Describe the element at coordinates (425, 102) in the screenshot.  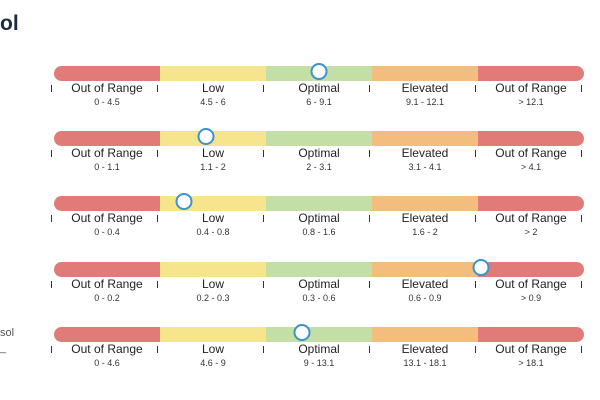
I see `zone-range-value: 9.1 - 12.1` at that location.